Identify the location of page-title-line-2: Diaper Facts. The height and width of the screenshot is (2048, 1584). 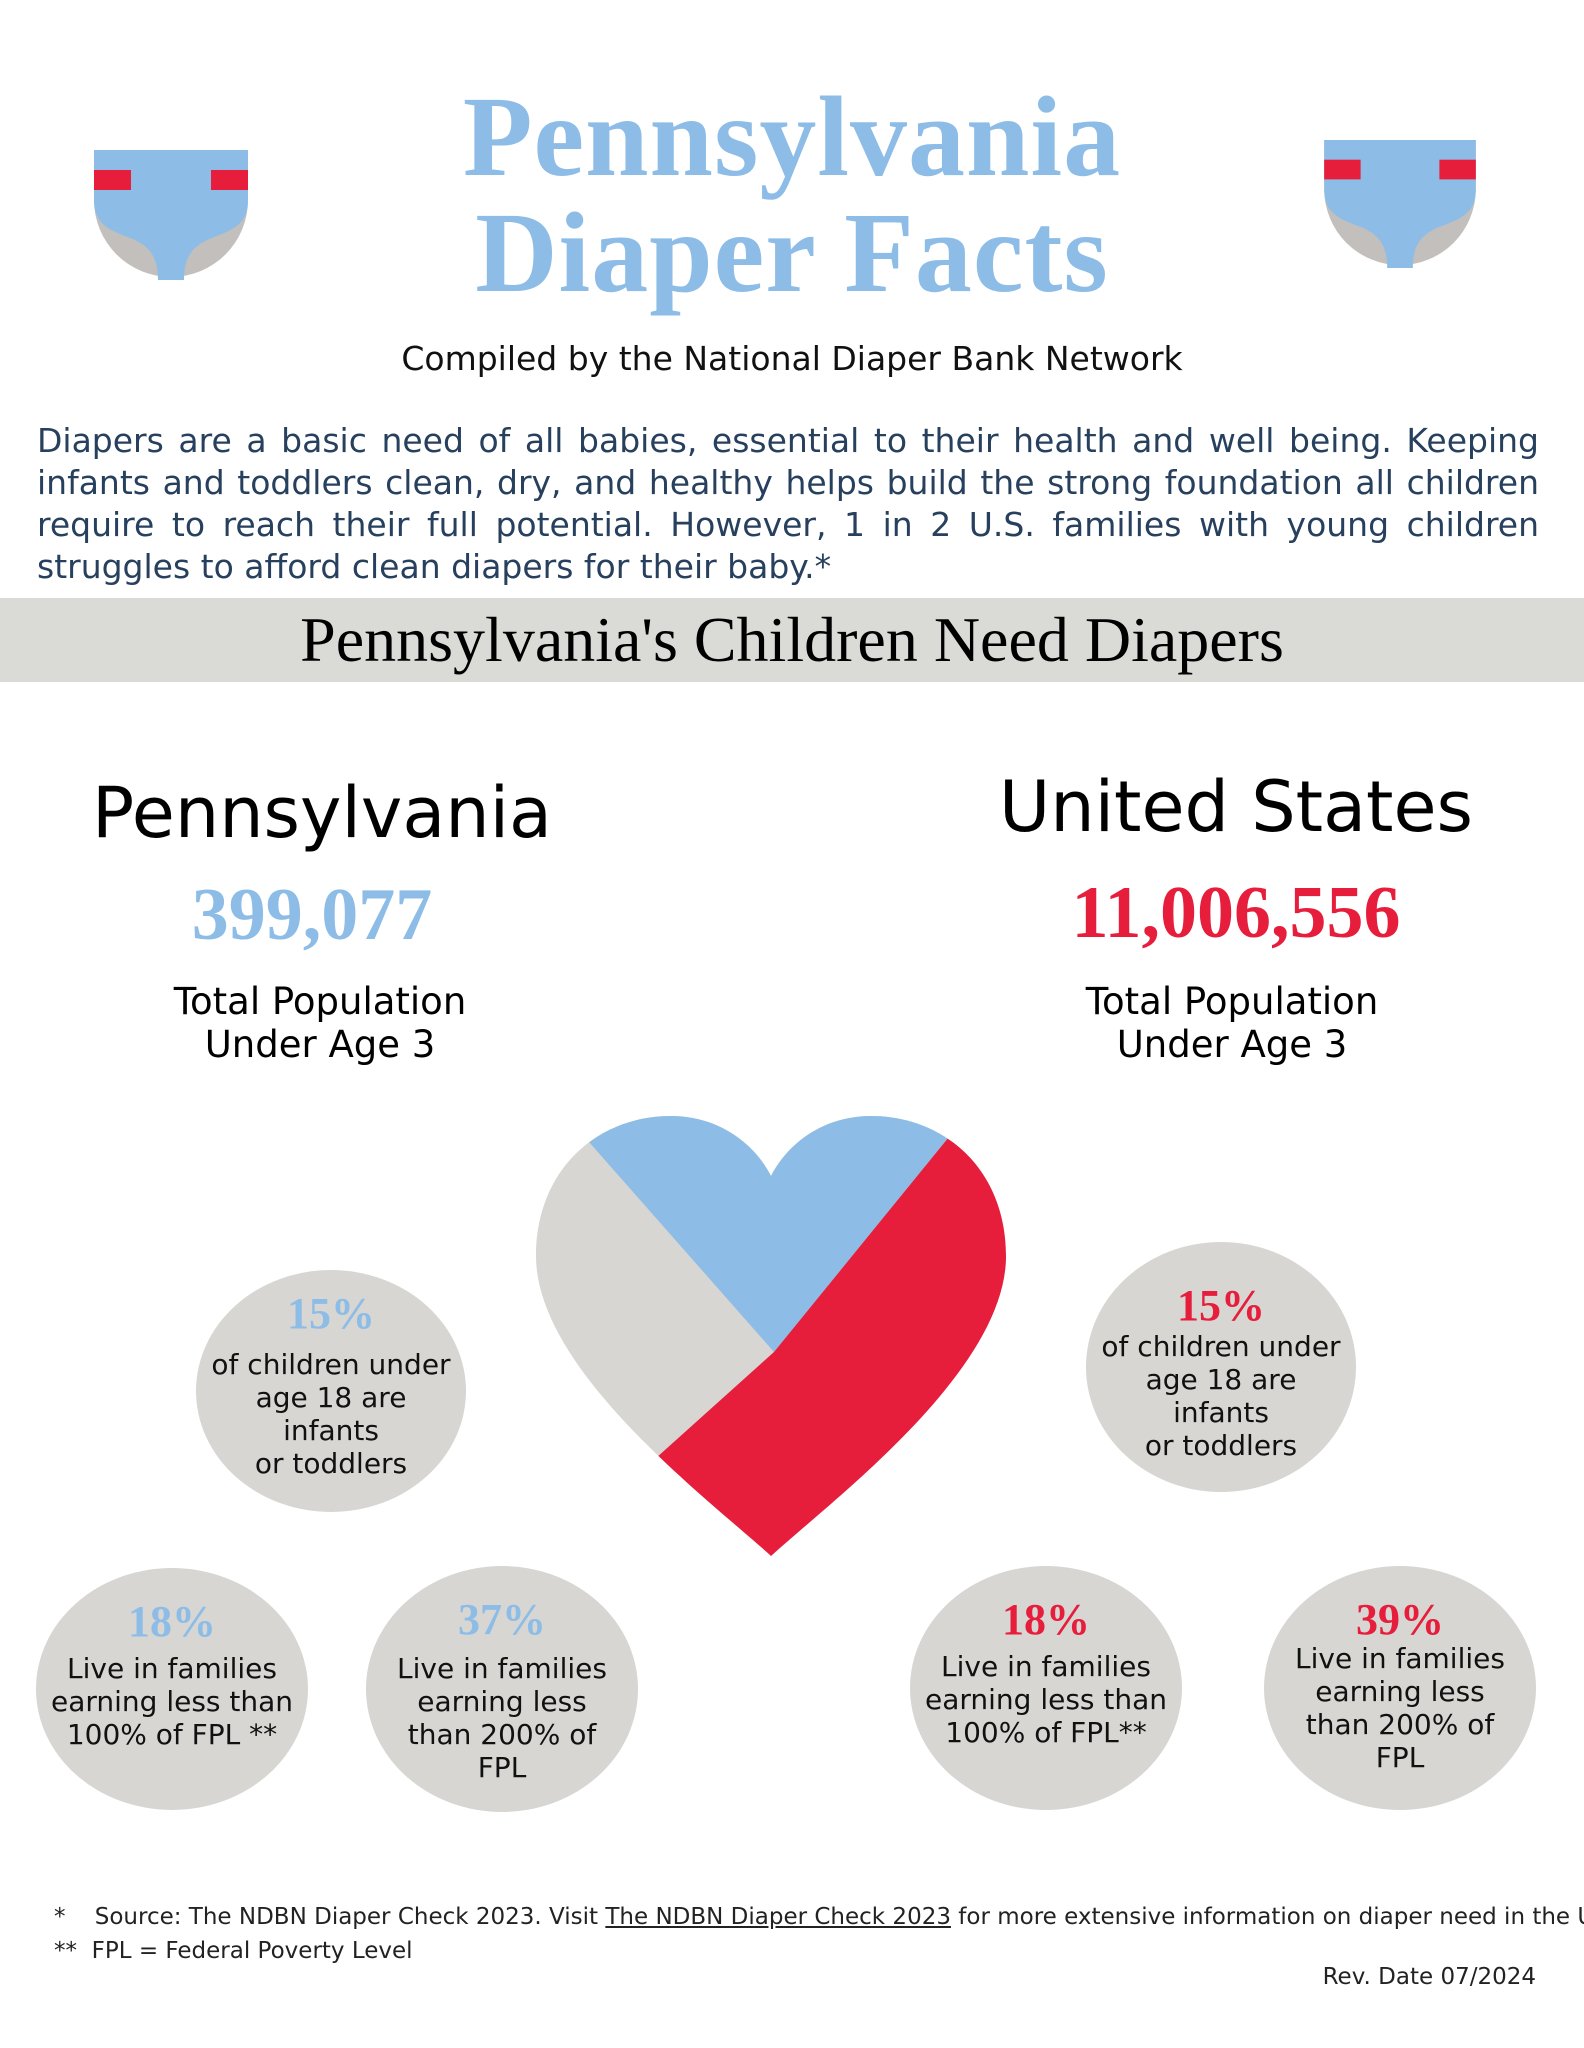
(792, 252).